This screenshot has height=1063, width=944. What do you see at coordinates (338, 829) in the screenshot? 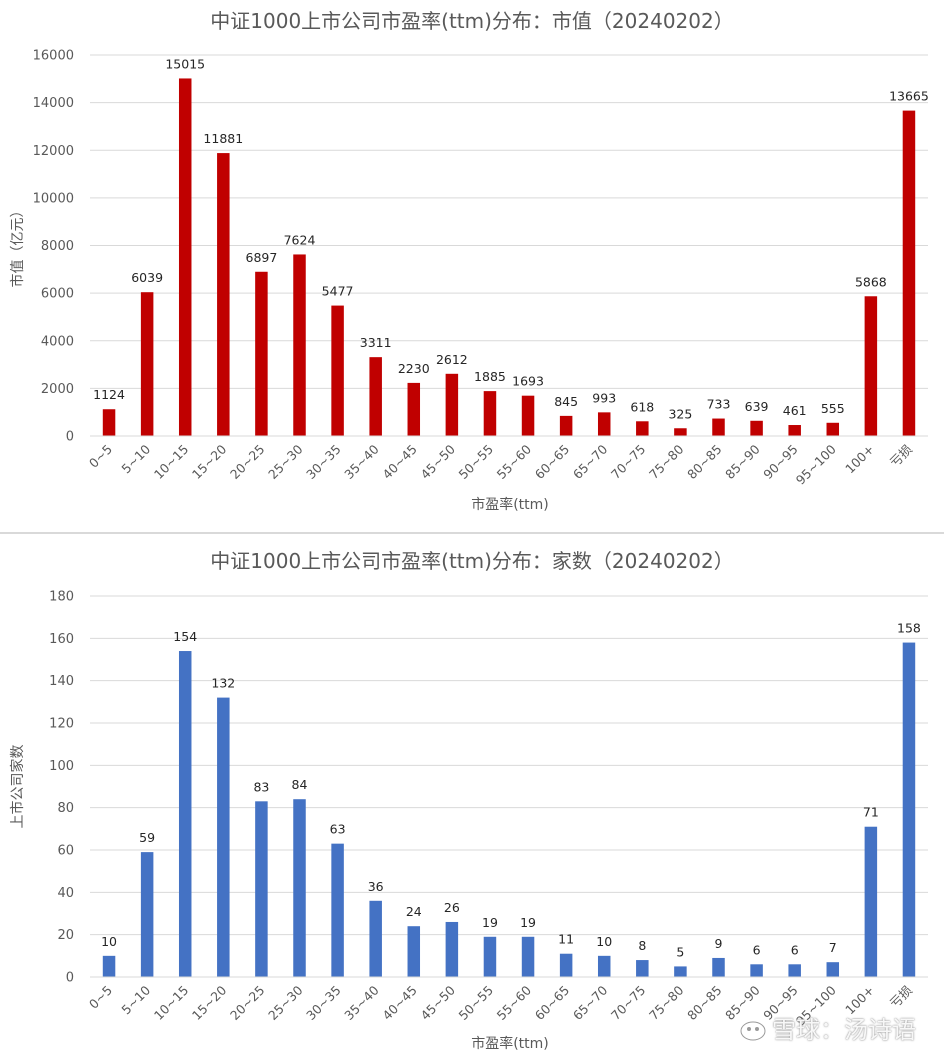
I see `data-label: 63` at bounding box center [338, 829].